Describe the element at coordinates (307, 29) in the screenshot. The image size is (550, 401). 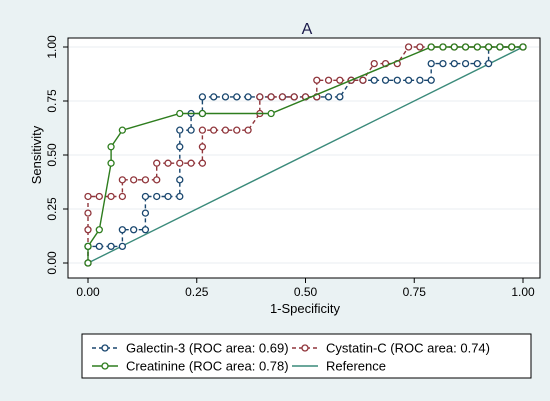
I see `chart-title: A` at that location.